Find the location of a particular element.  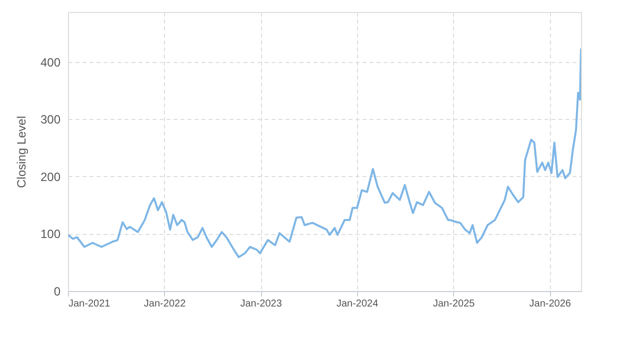

x-tick-label: Jan-2026 is located at coordinates (550, 304).